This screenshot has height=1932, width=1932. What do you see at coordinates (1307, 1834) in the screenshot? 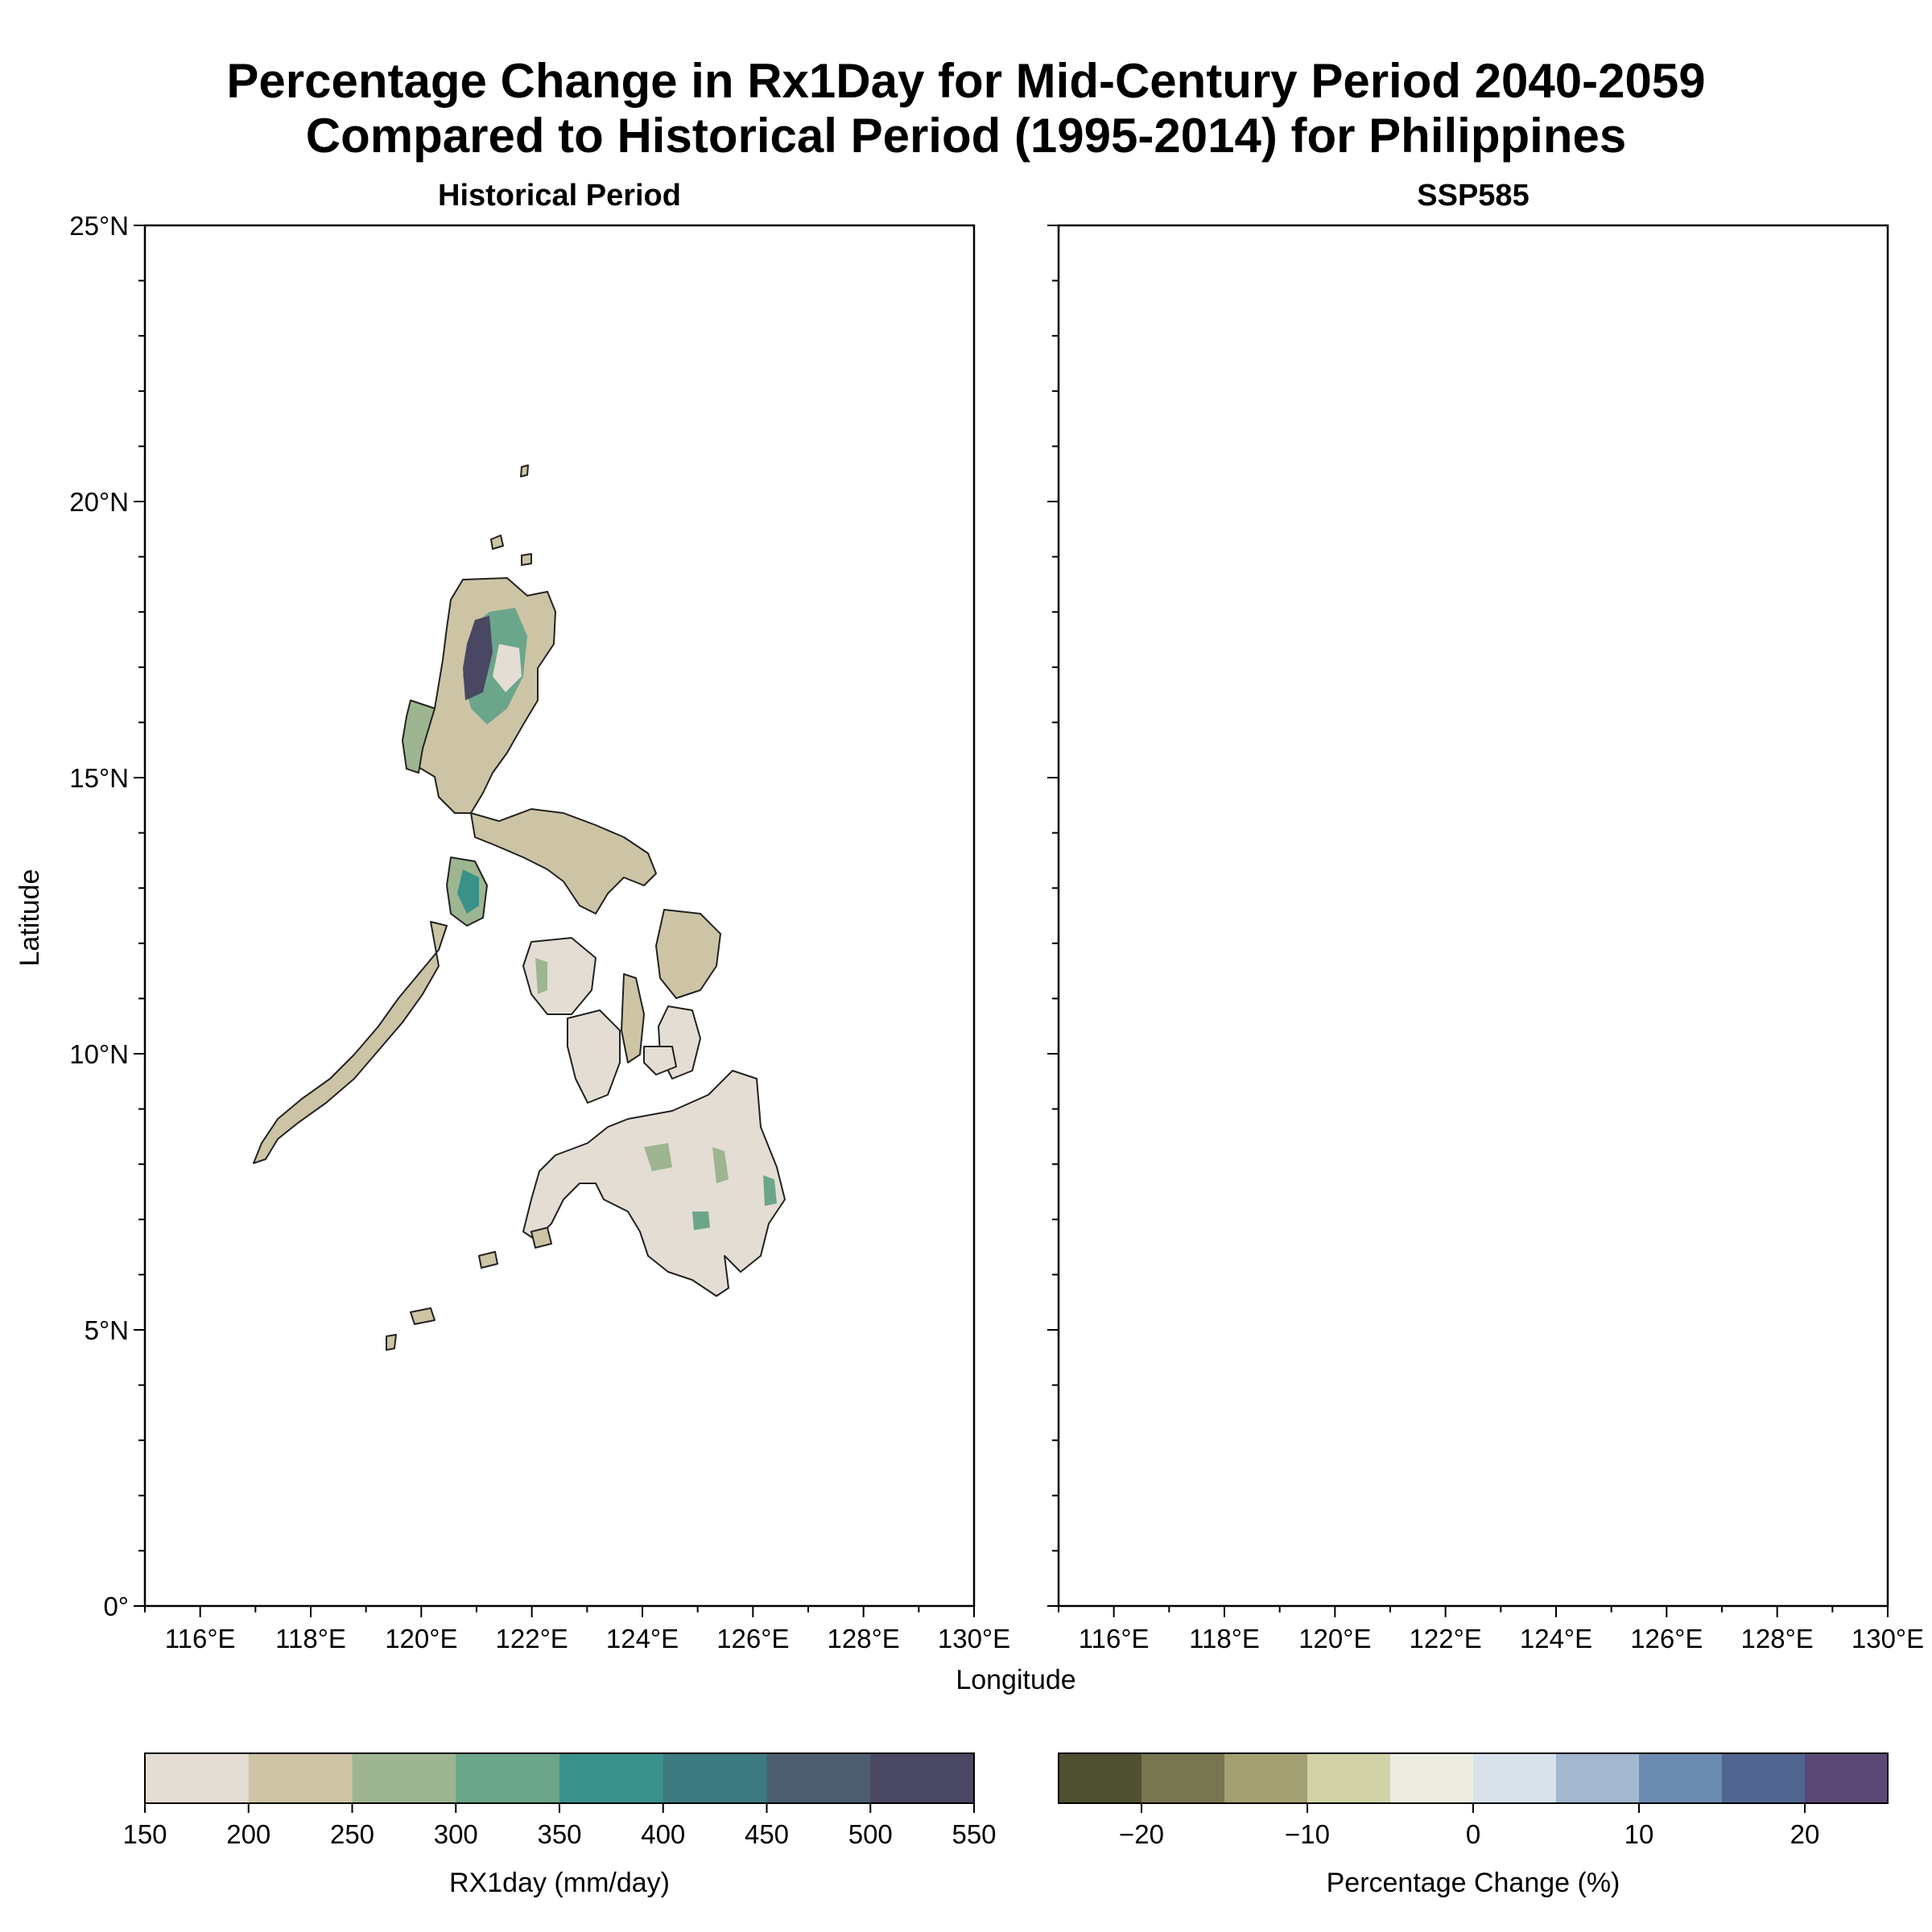
I see `colorbar-pct-change-tick-label-1: −10` at bounding box center [1307, 1834].